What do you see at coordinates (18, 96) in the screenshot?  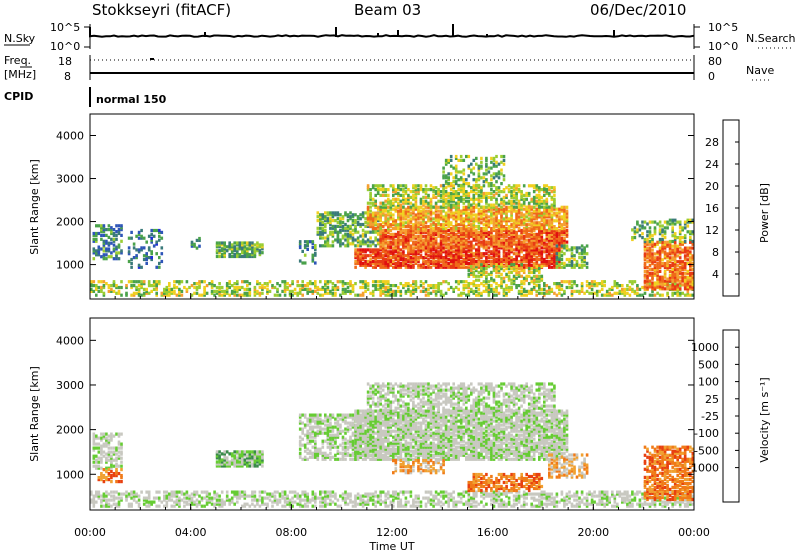 I see `cpid-label: CPID` at bounding box center [18, 96].